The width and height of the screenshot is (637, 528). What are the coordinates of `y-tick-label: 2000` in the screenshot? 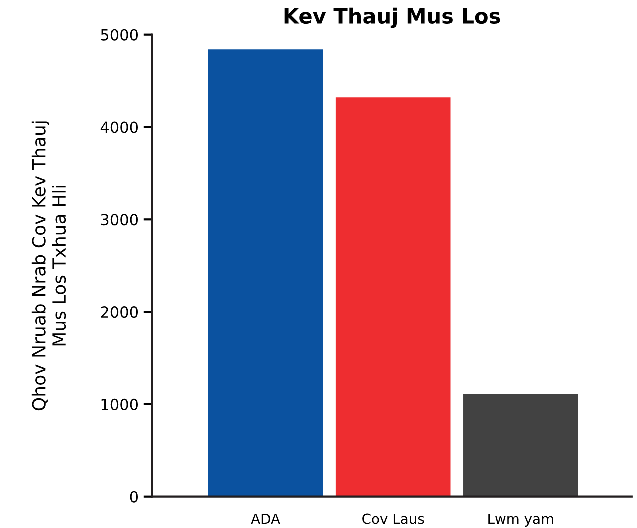 It's located at (119, 312).